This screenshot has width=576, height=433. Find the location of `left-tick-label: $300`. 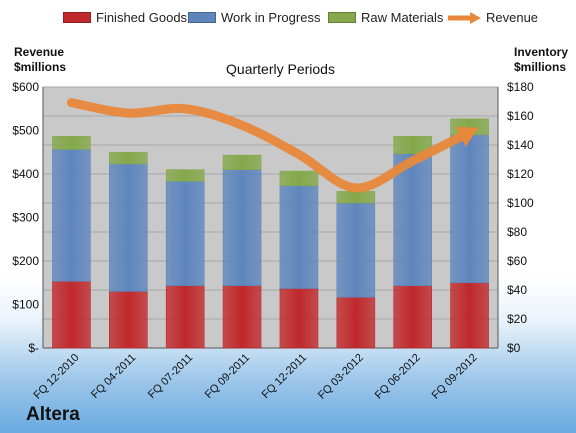

left-tick-label: $300 is located at coordinates (25, 218).